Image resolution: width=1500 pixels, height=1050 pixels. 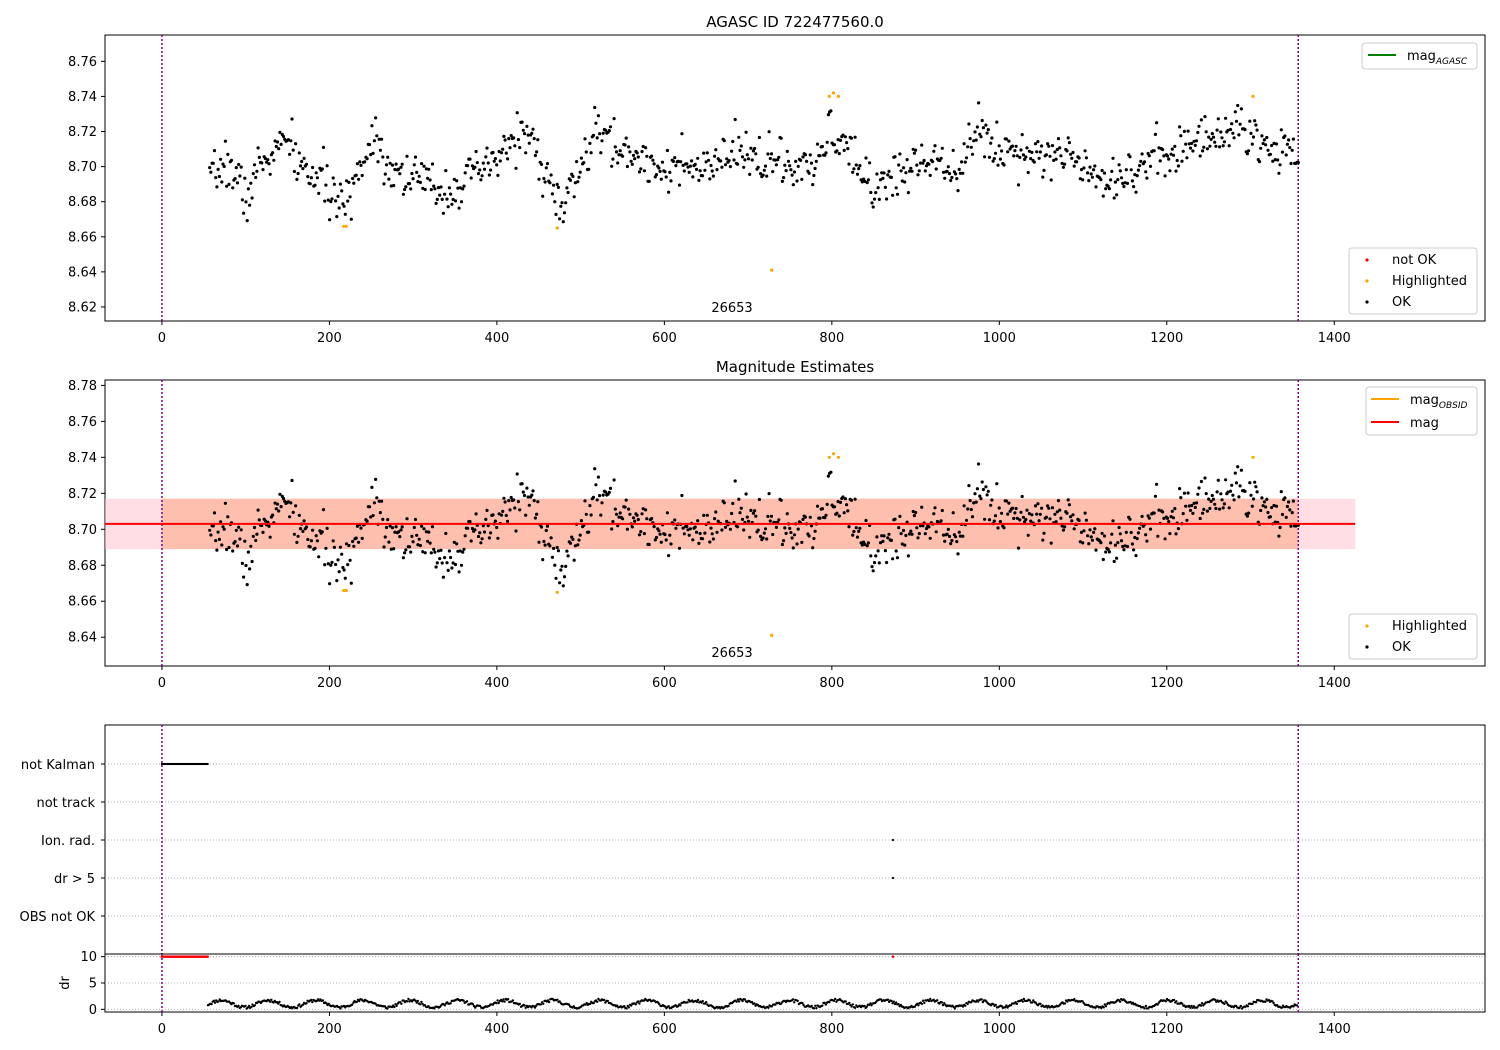 What do you see at coordinates (207, 956) in the screenshot?
I see `dr-not-ok-point` at bounding box center [207, 956].